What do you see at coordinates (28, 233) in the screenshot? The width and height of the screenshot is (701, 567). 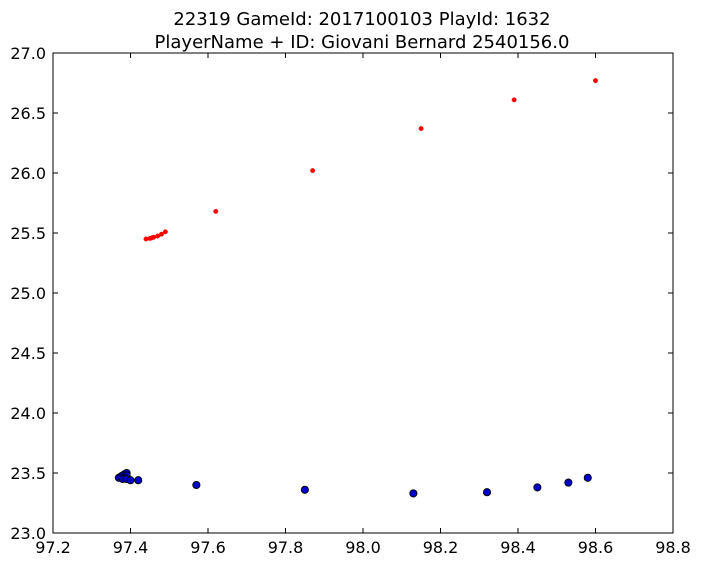 I see `y-tick-label: 25.5` at bounding box center [28, 233].